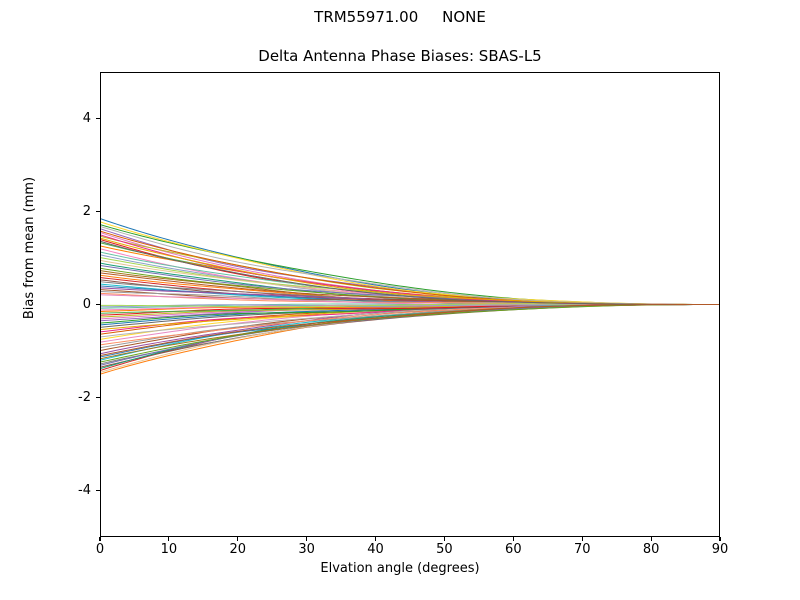  Describe the element at coordinates (86, 304) in the screenshot. I see `y-tick-label: 0` at that location.